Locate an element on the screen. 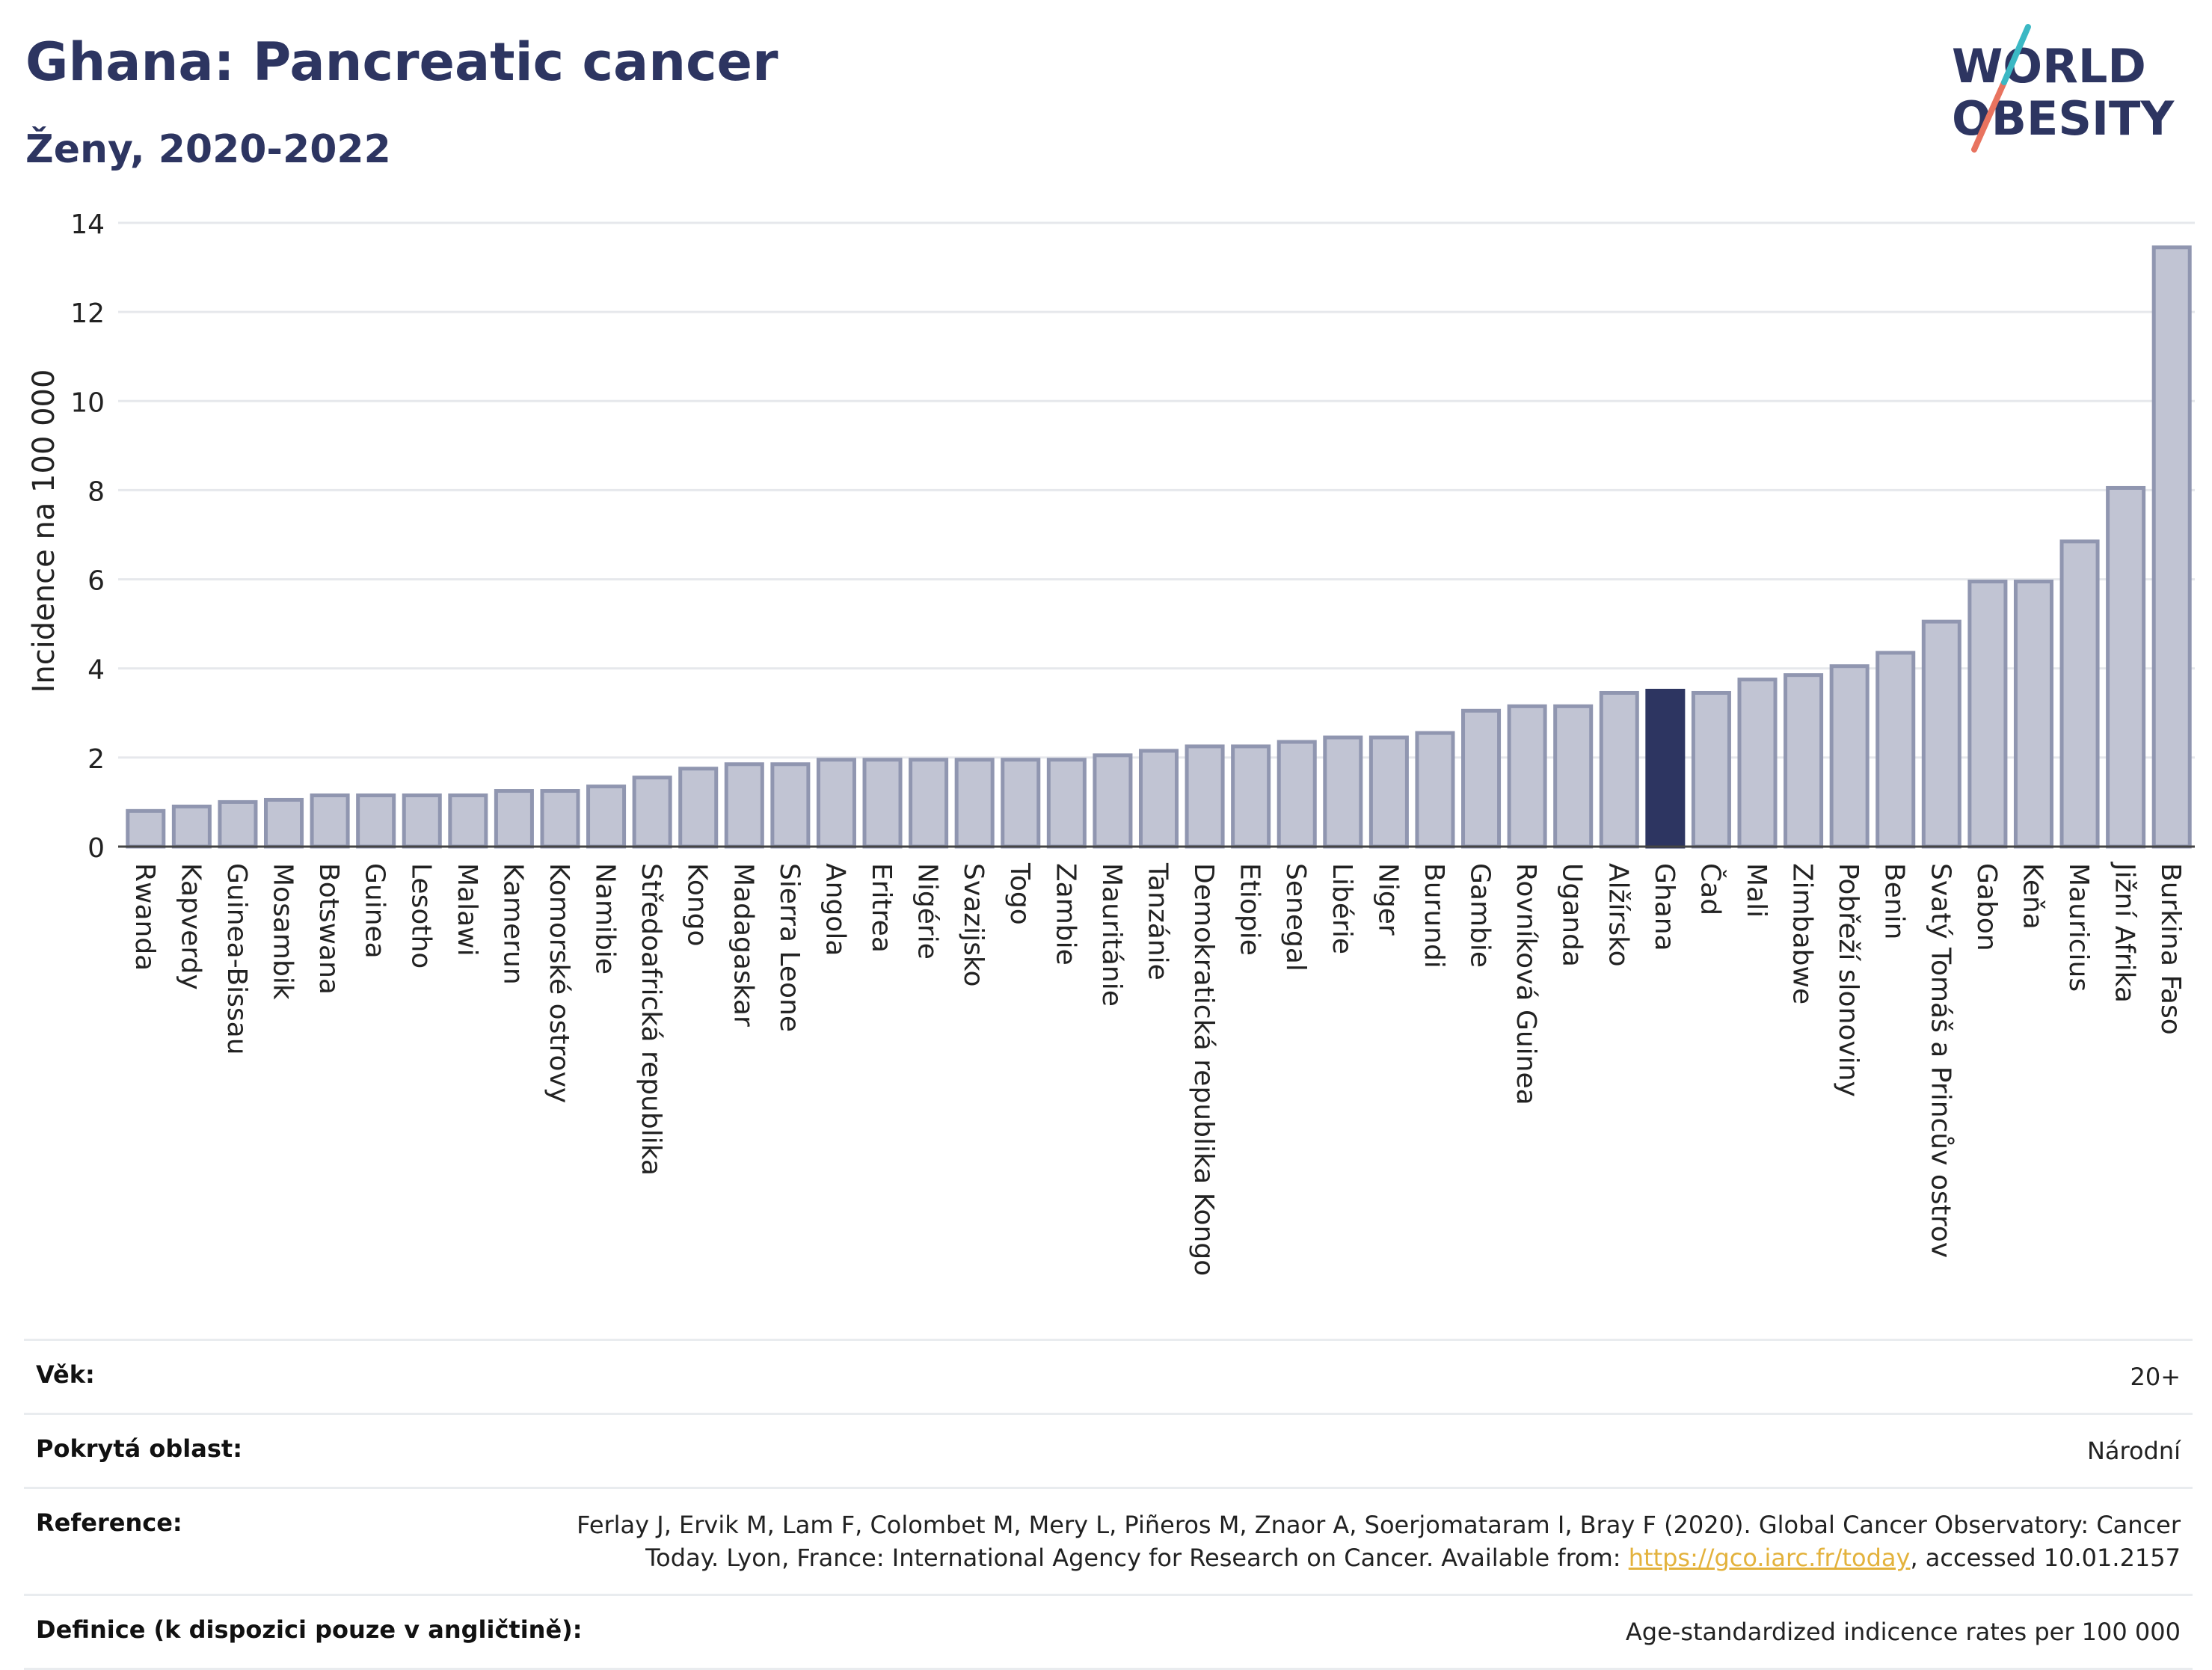 This screenshot has height=1670, width=2212. area-label: Pokrytá oblast: is located at coordinates (139, 1448).